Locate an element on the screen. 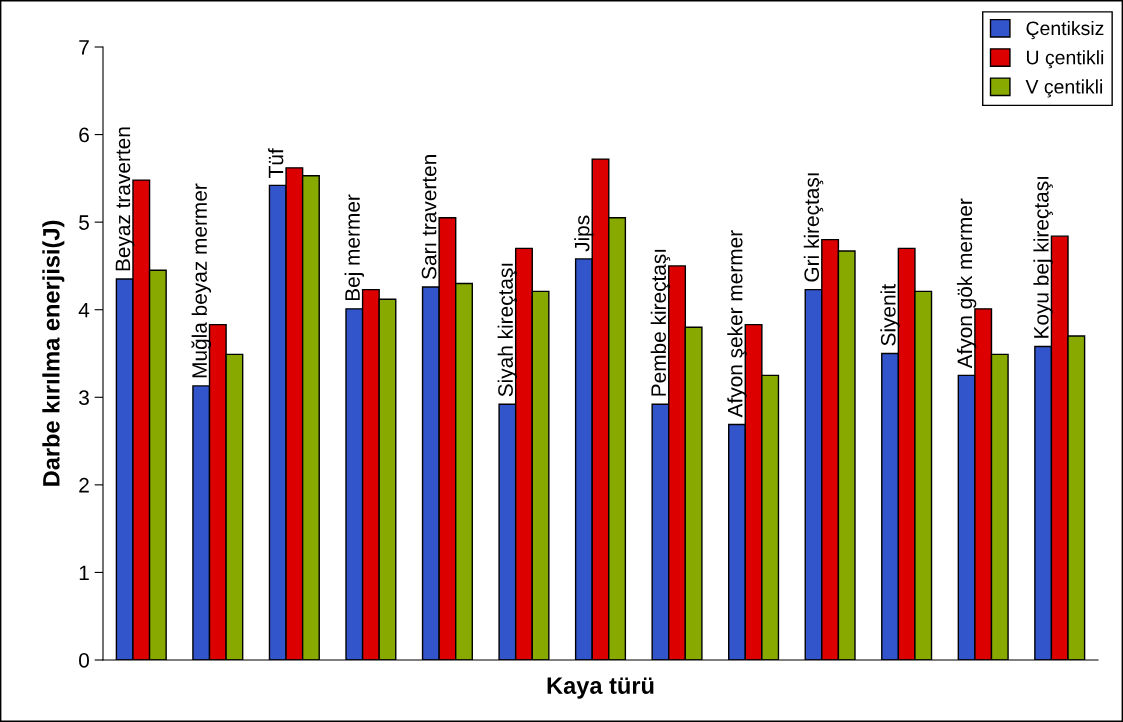 Image resolution: width=1123 pixels, height=722 pixels. y-axis-title: Darbe kırılma enerjisi(J) is located at coordinates (53, 353).